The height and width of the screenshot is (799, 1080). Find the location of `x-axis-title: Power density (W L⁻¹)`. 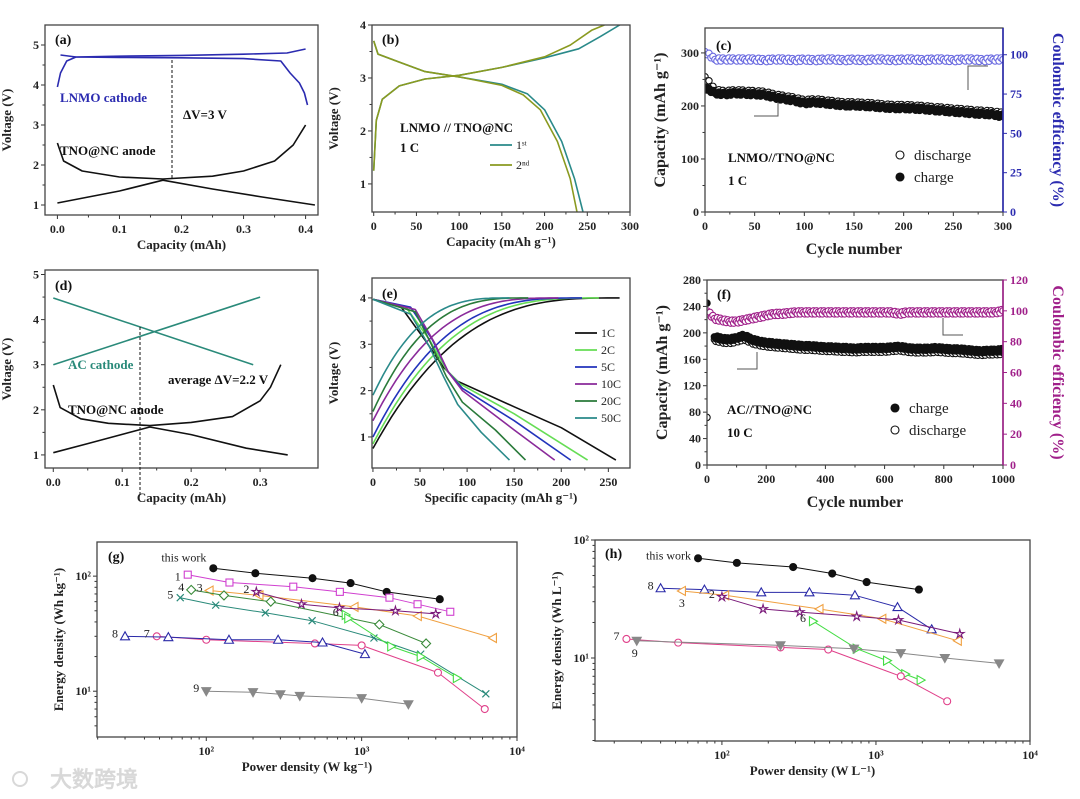

x-axis-title: Power density (W L⁻¹) is located at coordinates (812, 770).